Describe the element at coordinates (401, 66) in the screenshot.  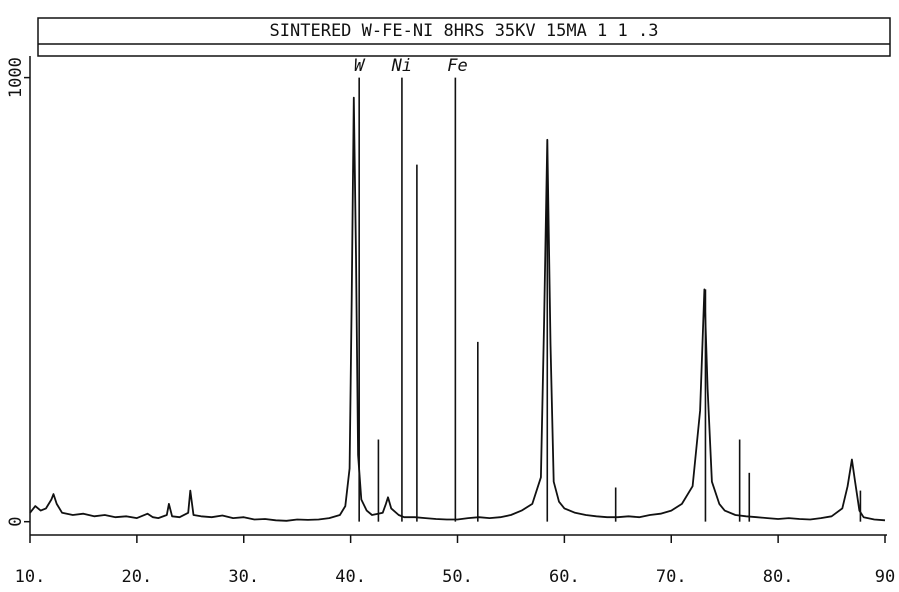
I see `peak-annotation: Ni` at that location.